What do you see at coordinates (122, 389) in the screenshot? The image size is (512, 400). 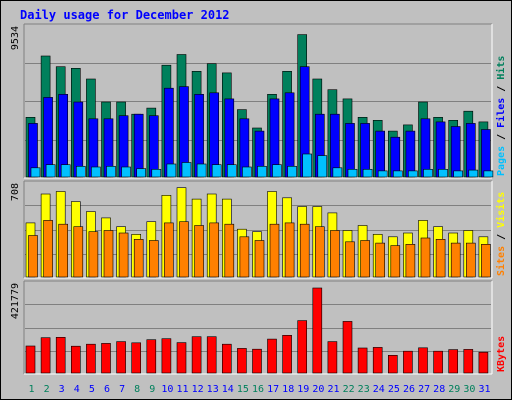 I see `x-tick-label-7: 7` at bounding box center [122, 389].